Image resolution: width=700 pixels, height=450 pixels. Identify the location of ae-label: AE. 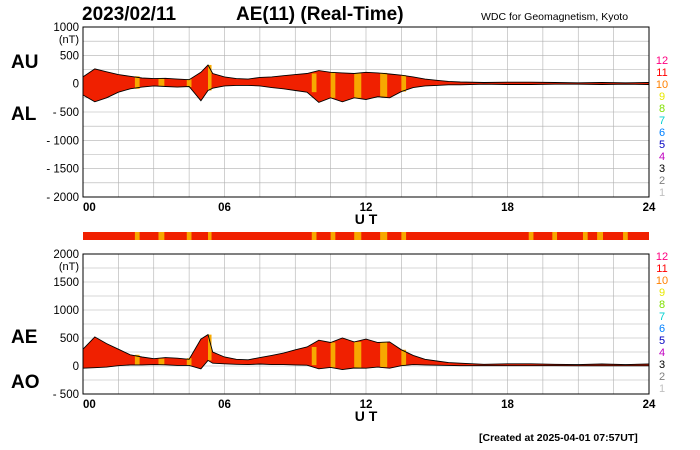
(24, 337).